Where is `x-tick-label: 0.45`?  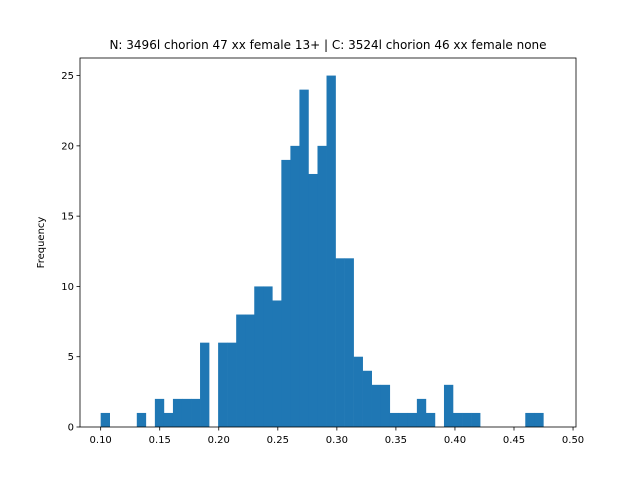
x-tick-label: 0.45 is located at coordinates (514, 440).